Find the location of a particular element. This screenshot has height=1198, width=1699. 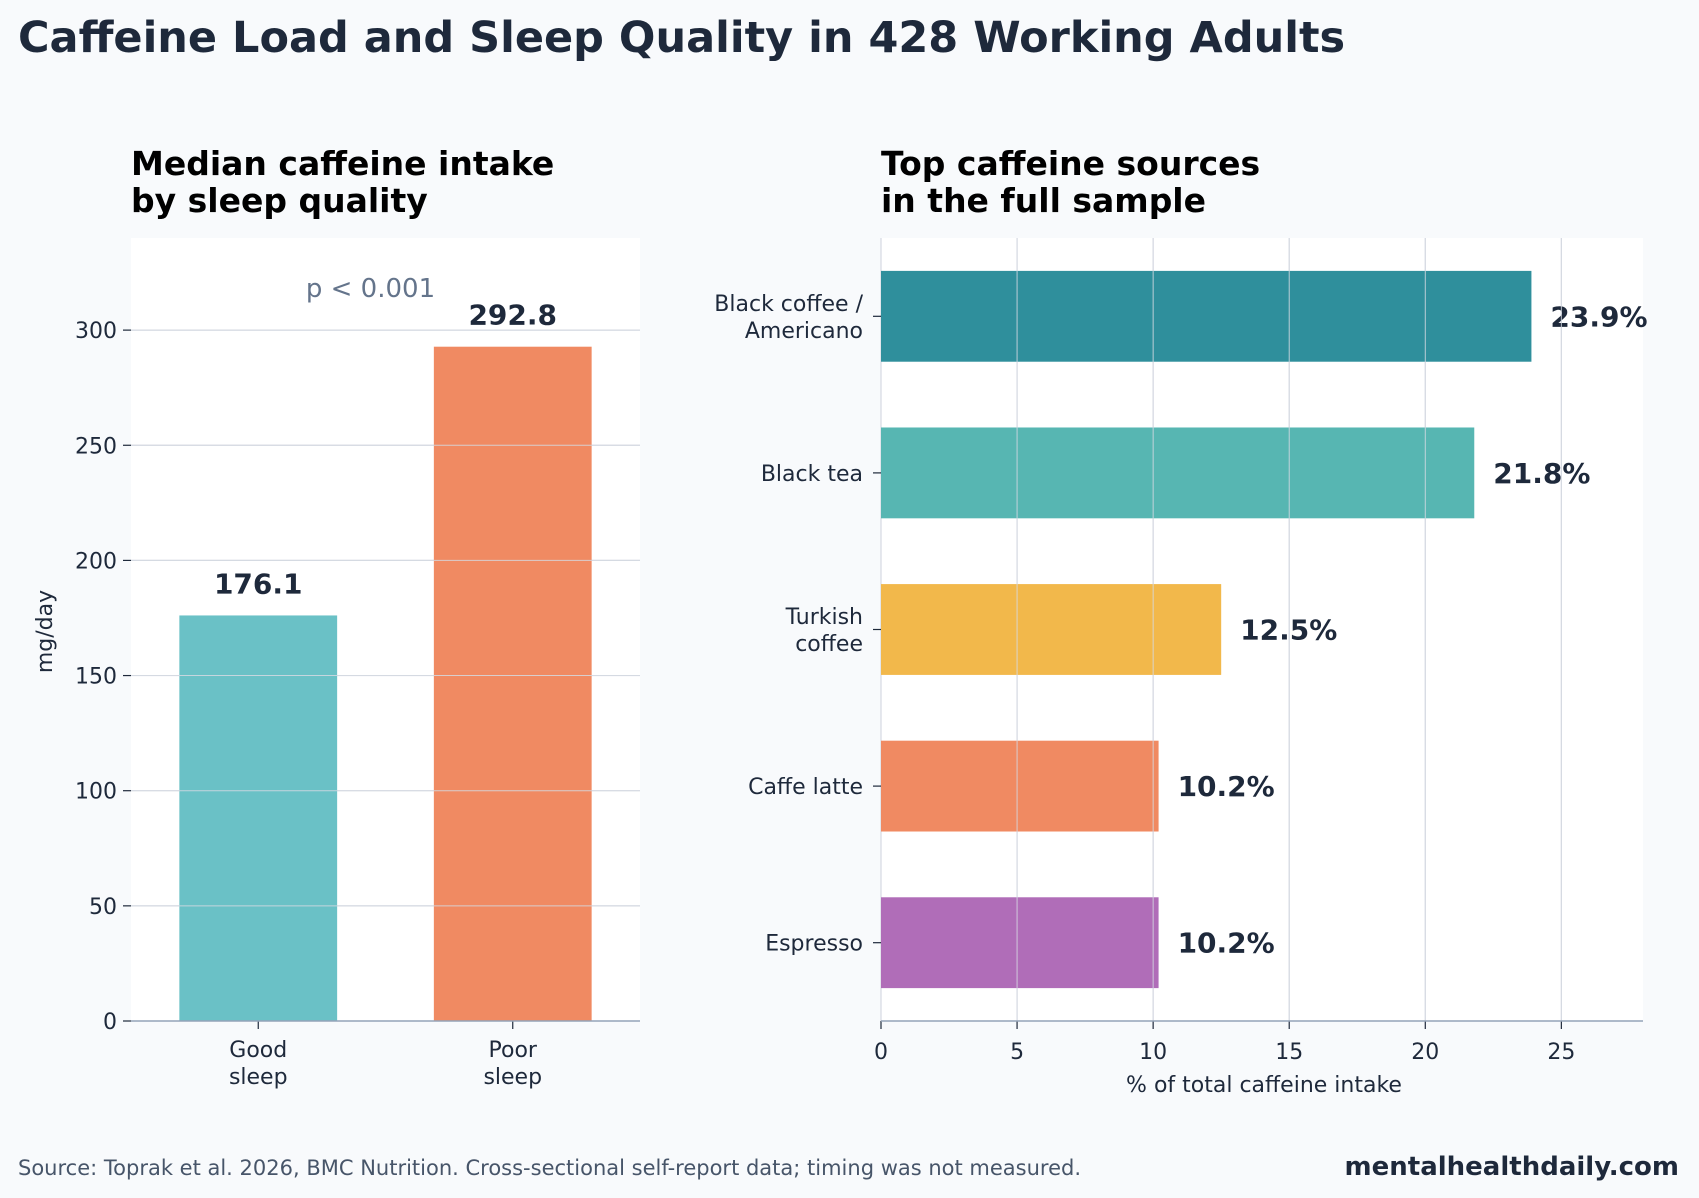

y-tick-label: 150 is located at coordinates (96, 677).